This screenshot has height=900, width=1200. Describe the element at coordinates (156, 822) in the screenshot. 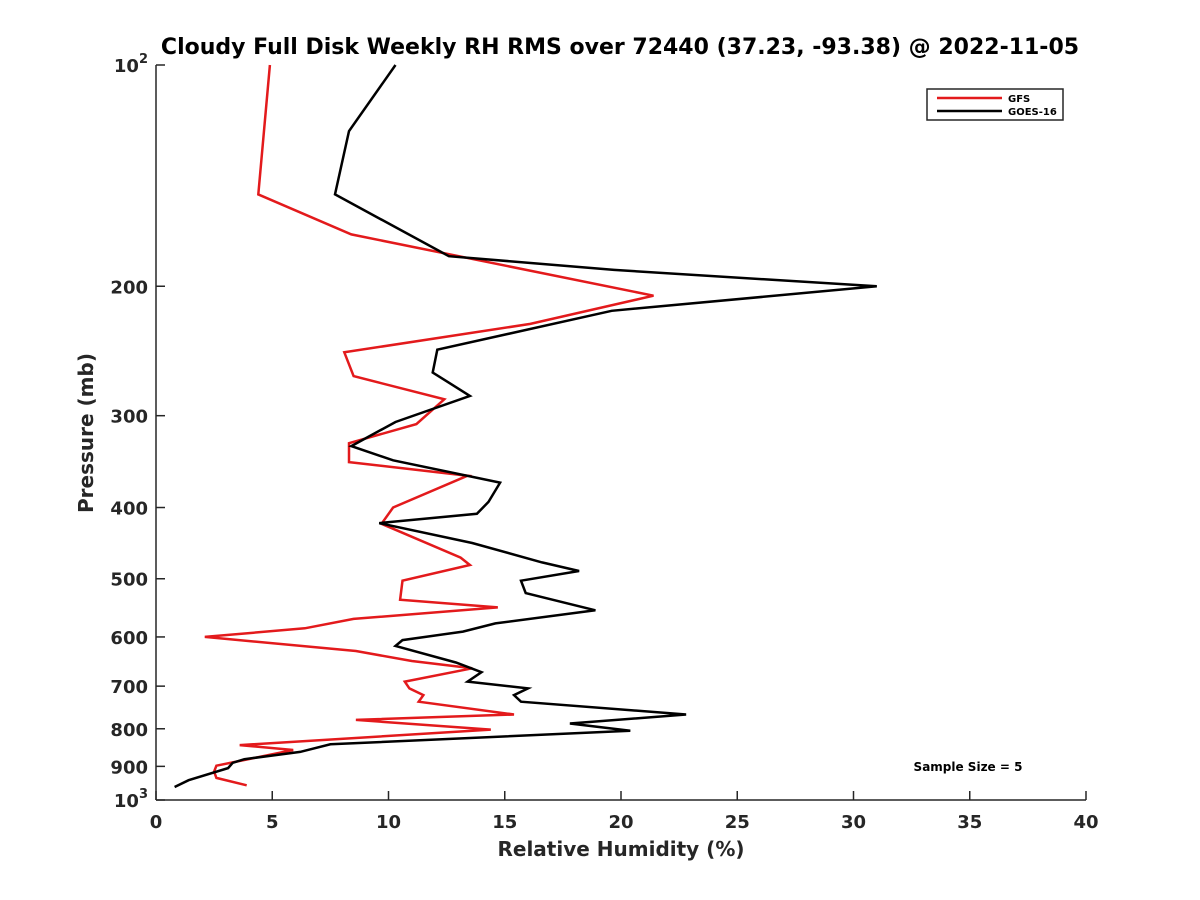

I see `x-tick-label: 0` at that location.